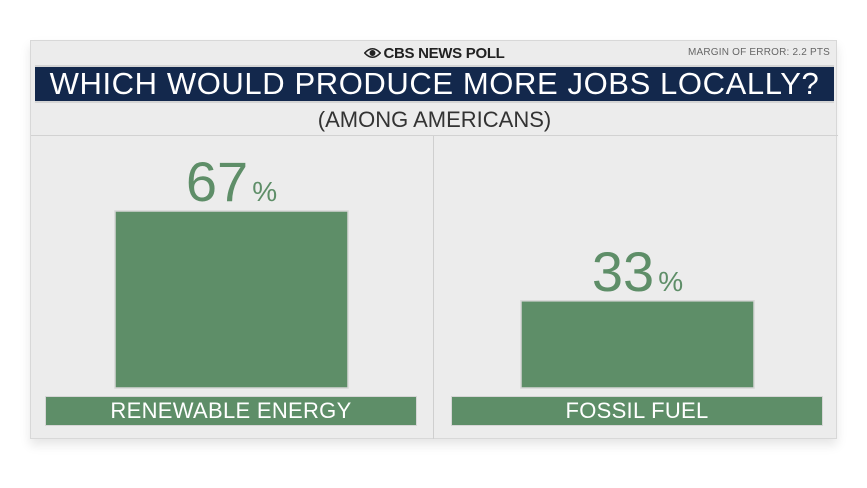 Image resolution: width=867 pixels, height=488 pixels. Describe the element at coordinates (444, 53) in the screenshot. I see `brand-text: CBS NEWS POLL` at that location.